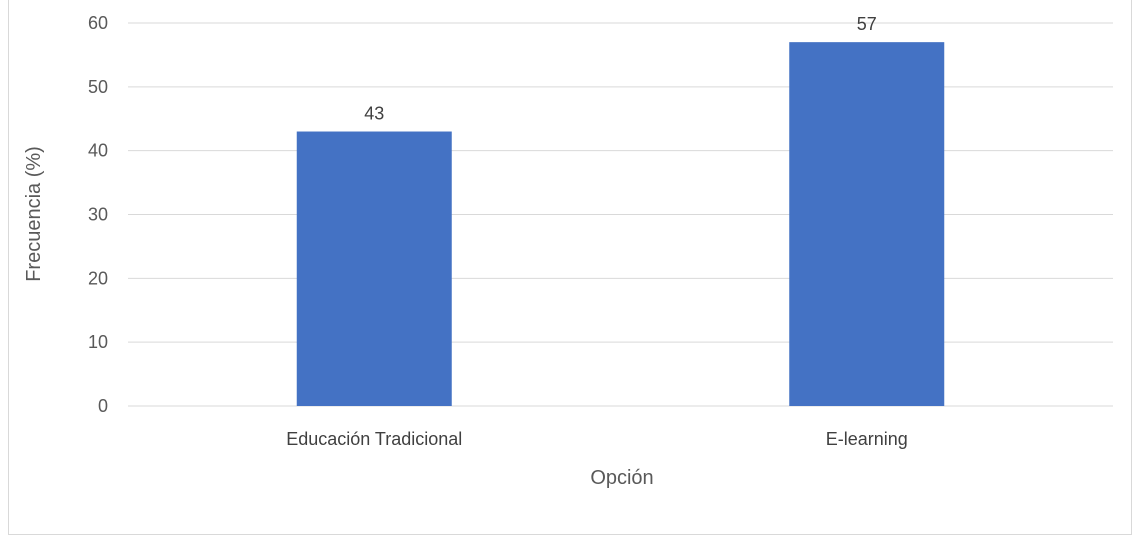 The height and width of the screenshot is (536, 1133). What do you see at coordinates (98, 87) in the screenshot?
I see `y-tick-label: 50` at bounding box center [98, 87].